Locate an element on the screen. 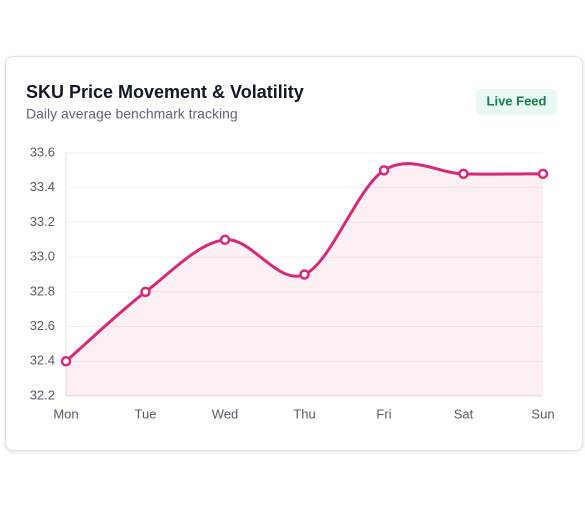  y-tick-label: 32.8 is located at coordinates (42, 290).